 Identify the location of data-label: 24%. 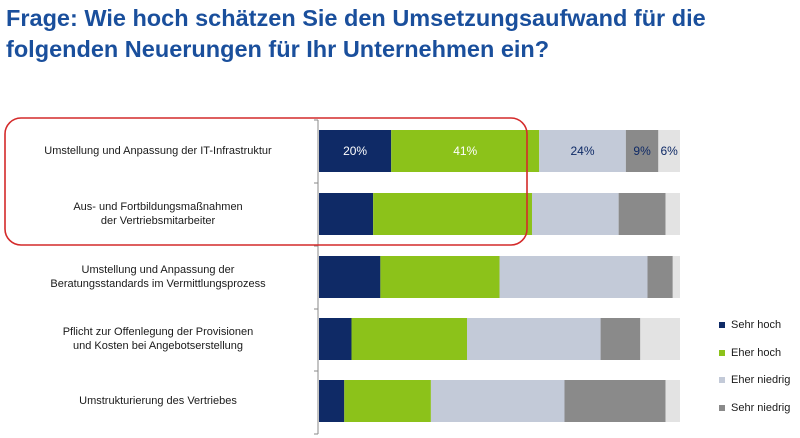
(583, 151).